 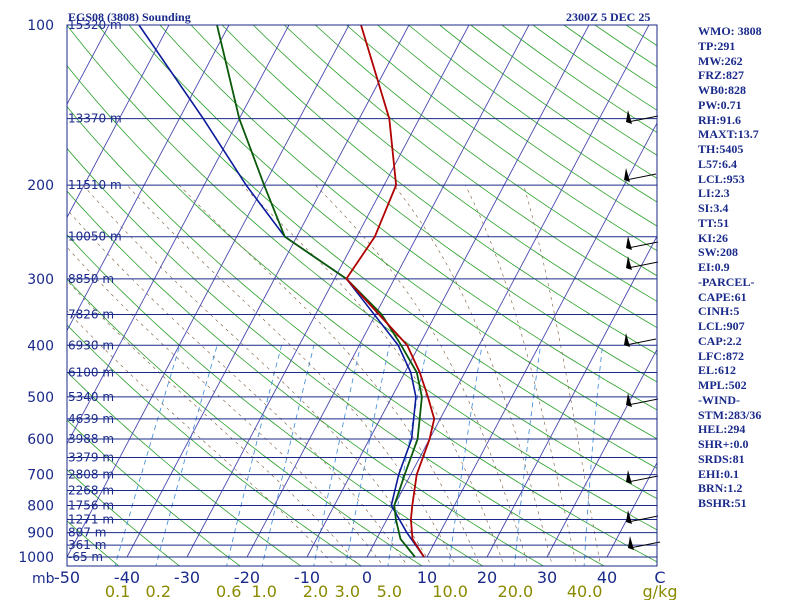 What do you see at coordinates (717, 163) in the screenshot?
I see `index-item: L57:6.4` at bounding box center [717, 163].